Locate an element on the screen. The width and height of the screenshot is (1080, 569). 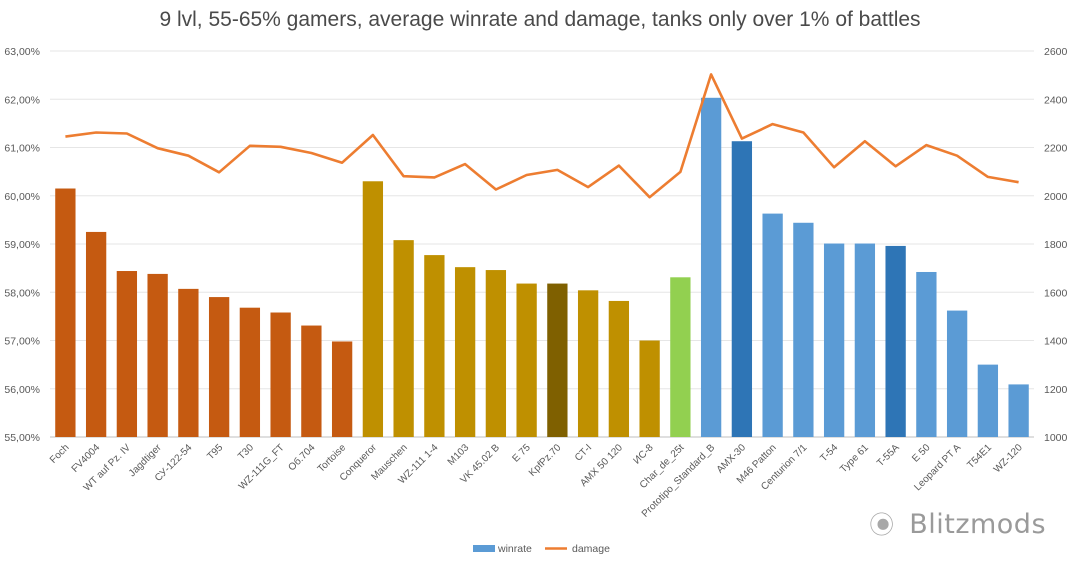
category-label: KpfPz.70 is located at coordinates (545, 460).